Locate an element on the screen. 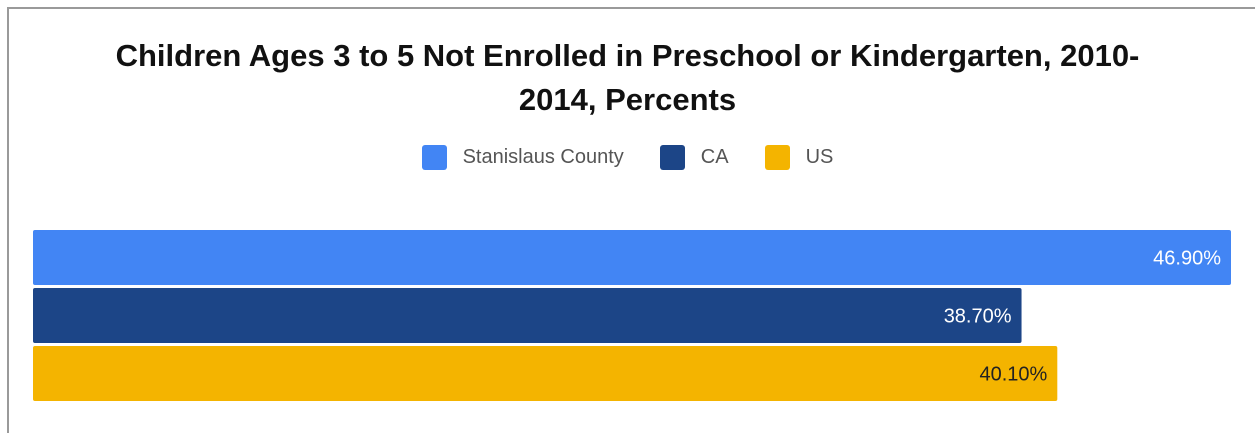 This screenshot has height=433, width=1255. chart-title-line-2: 2014, Percents is located at coordinates (627, 99).